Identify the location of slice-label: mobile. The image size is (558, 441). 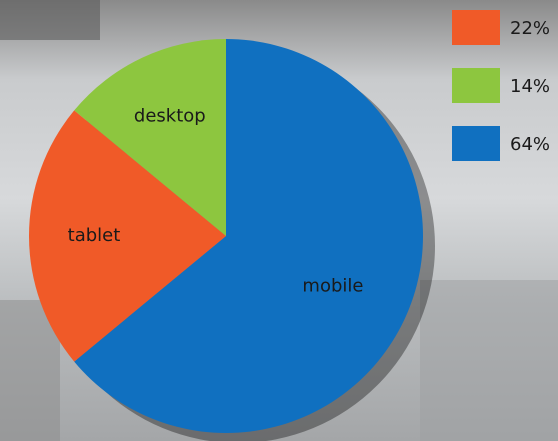
(332, 285).